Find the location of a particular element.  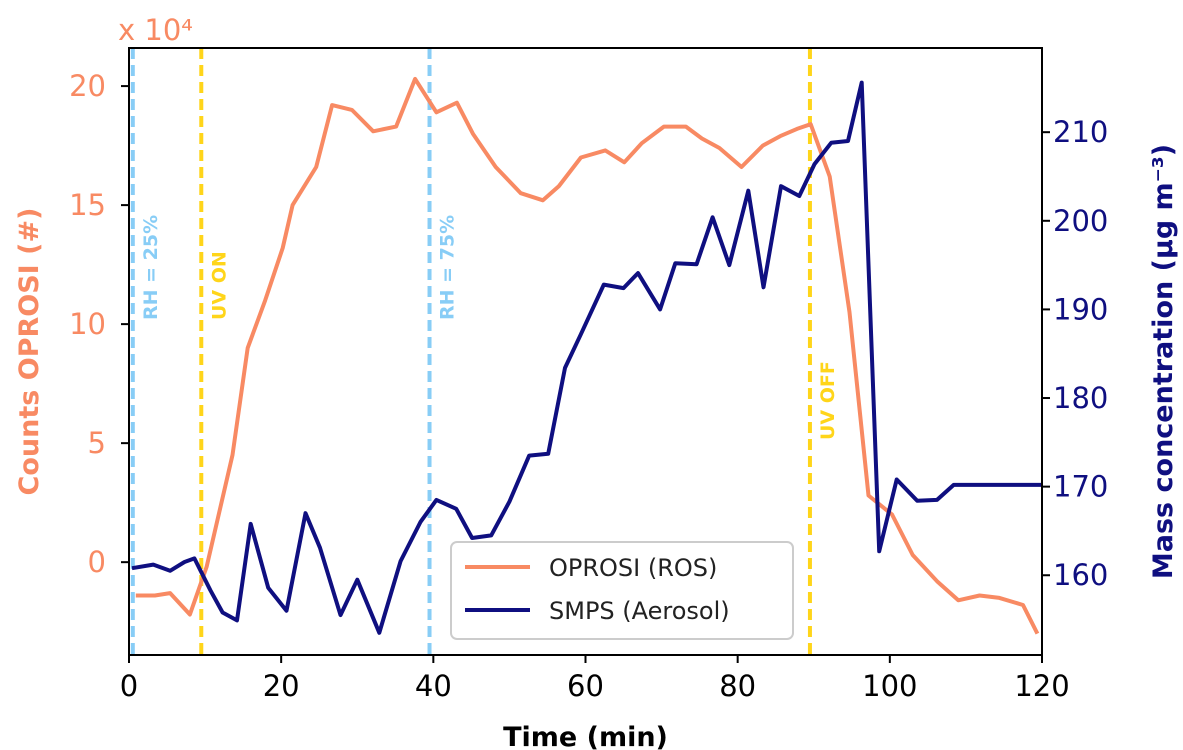

x-tick-label: 20 is located at coordinates (281, 686).